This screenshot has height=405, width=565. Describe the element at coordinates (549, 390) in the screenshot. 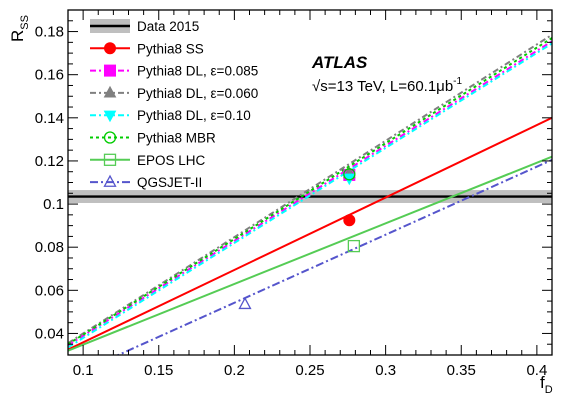

I see `x-axis-label-sub: D` at that location.